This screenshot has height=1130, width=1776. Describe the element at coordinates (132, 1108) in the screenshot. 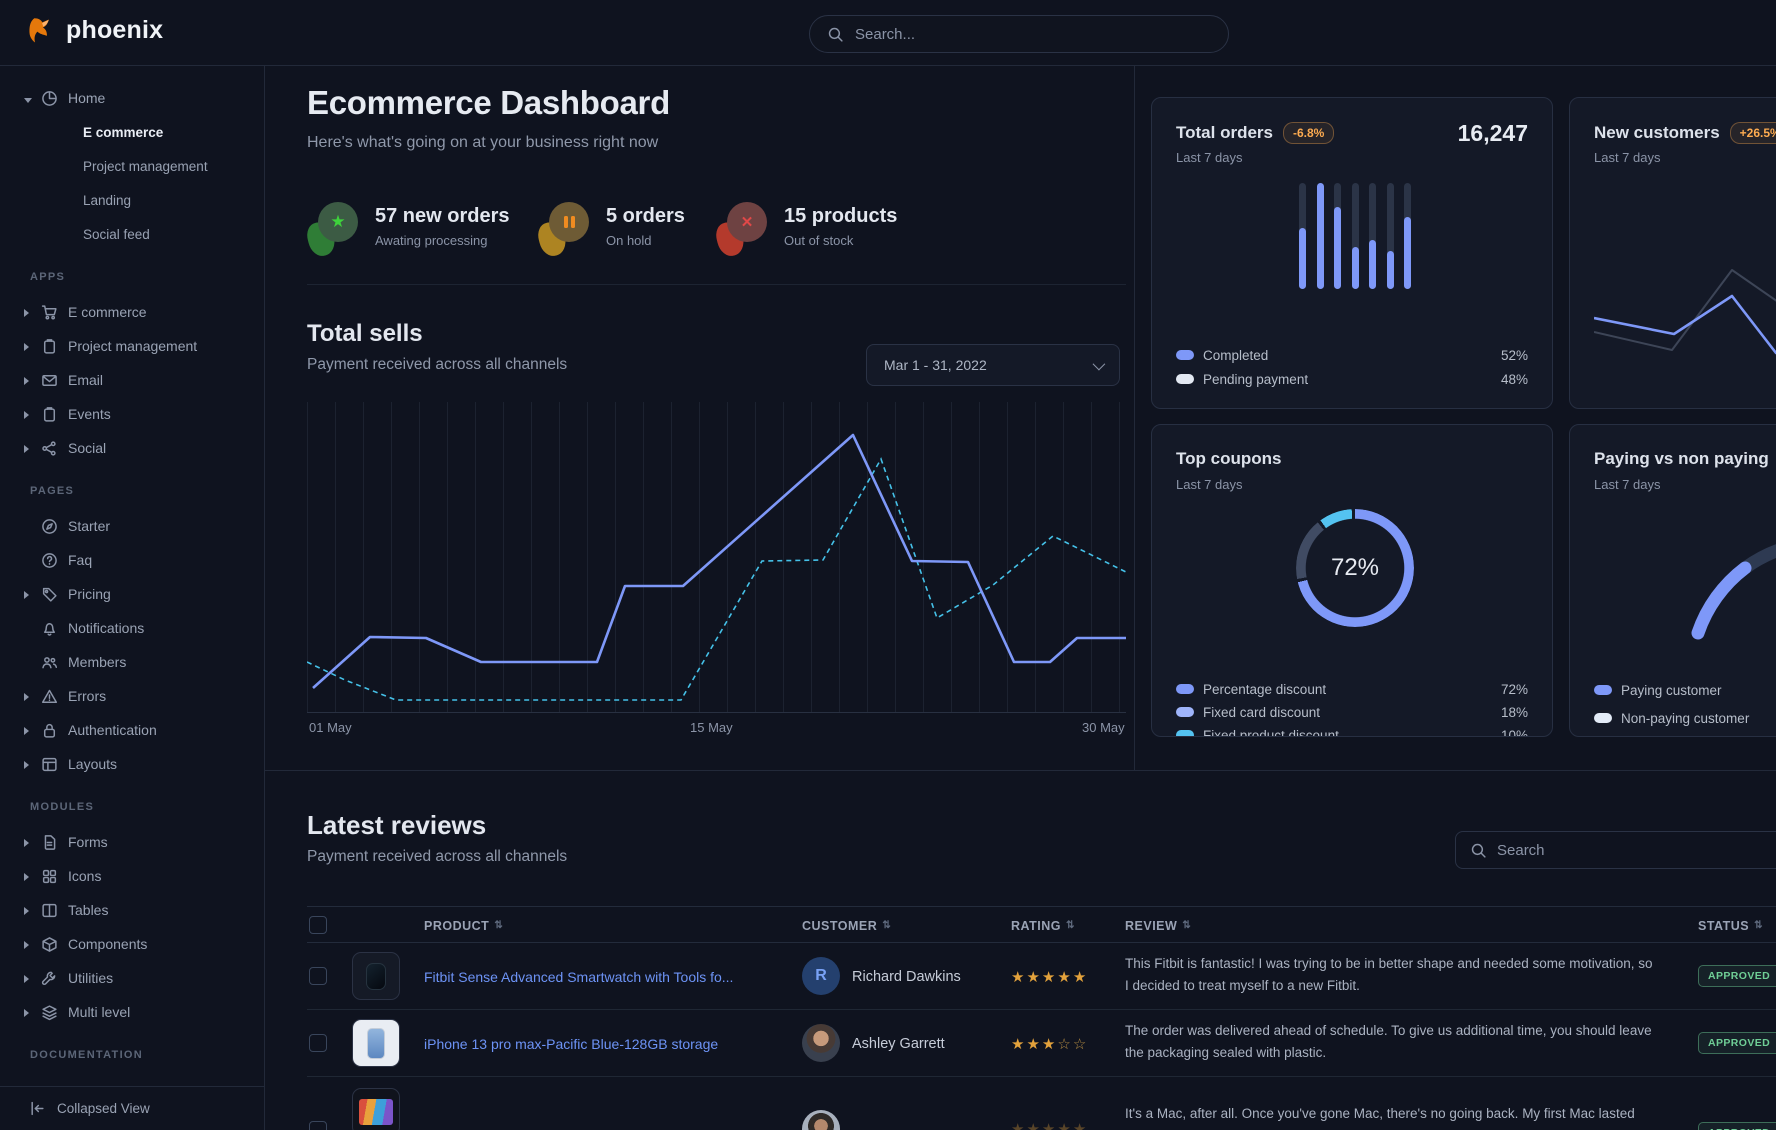

I see `collapse-sidebar-button: Collapsed View` at that location.